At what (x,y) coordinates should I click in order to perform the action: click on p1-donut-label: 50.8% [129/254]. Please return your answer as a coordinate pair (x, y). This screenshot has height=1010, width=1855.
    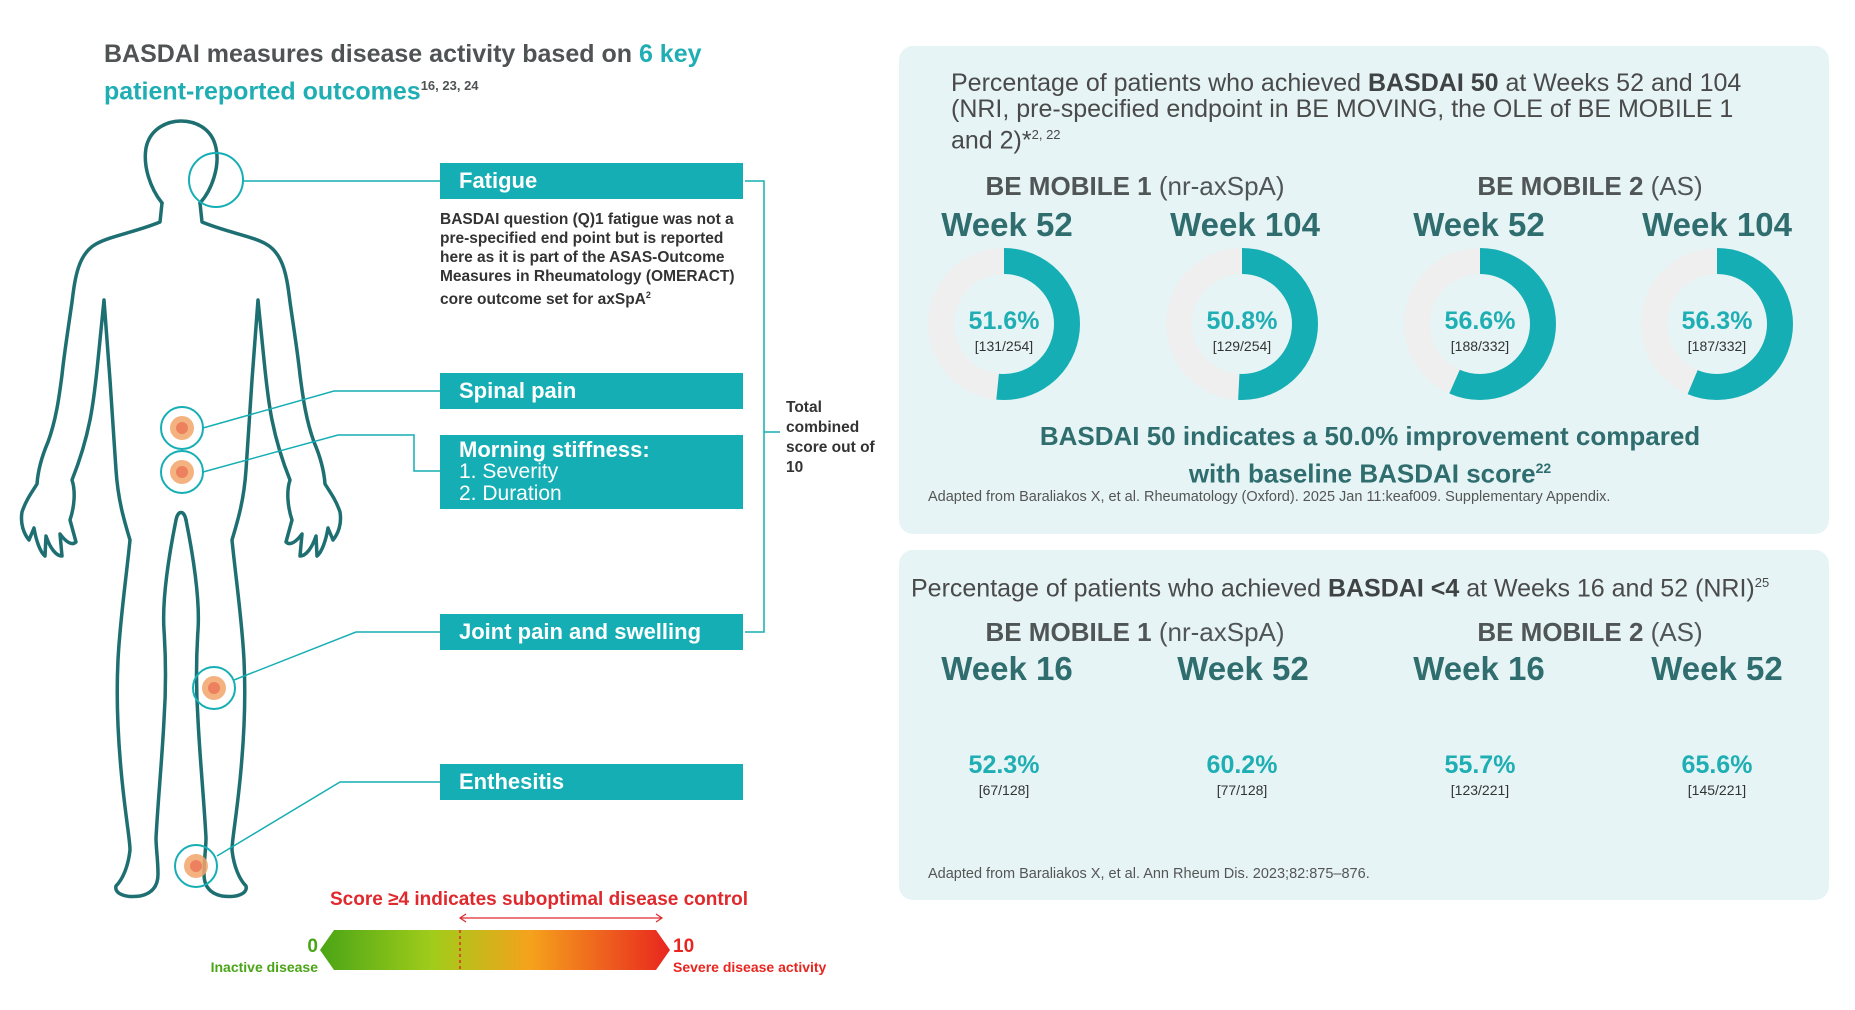
    Looking at the image, I should click on (1242, 330).